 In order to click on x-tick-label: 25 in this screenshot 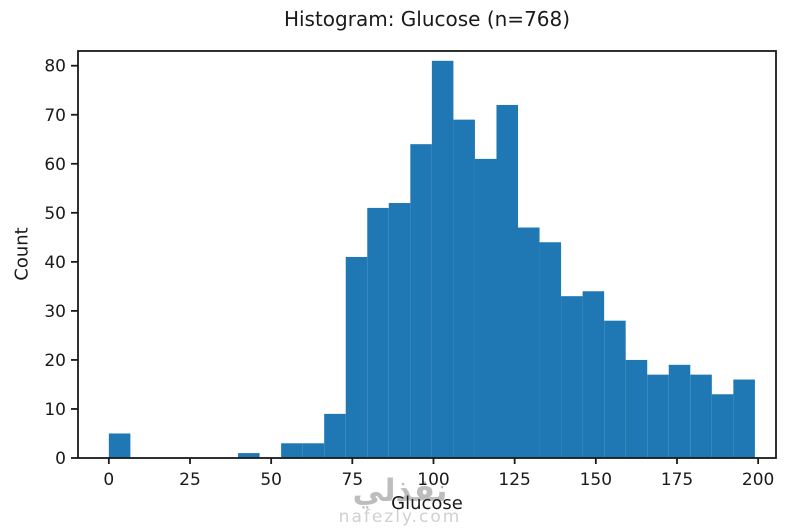, I will do `click(190, 480)`.